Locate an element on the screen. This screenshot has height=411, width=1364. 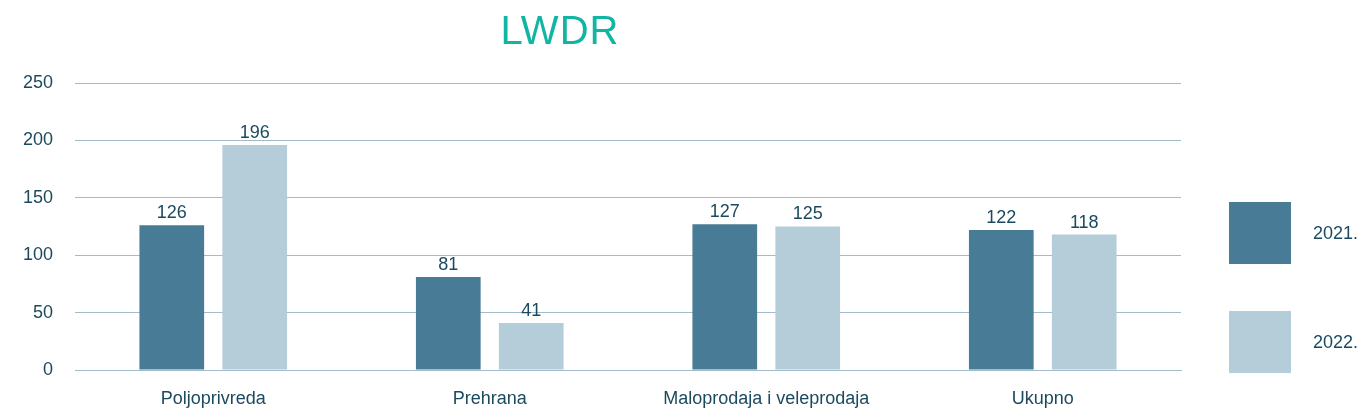
data-label: 41 is located at coordinates (531, 309).